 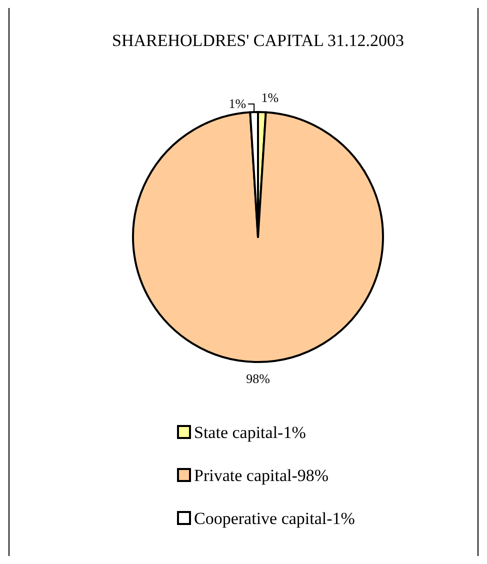 What do you see at coordinates (261, 475) in the screenshot?
I see `legend-label: Private capital-98%` at bounding box center [261, 475].